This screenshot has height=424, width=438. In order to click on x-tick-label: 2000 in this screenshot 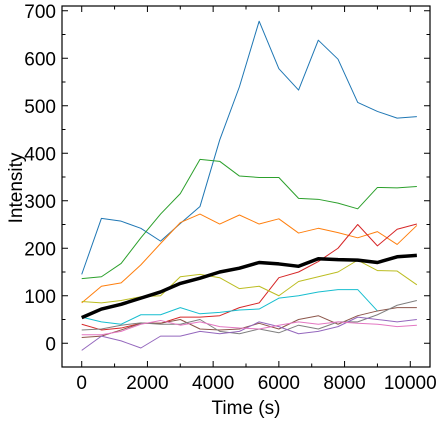, I will do `click(147, 383)`.